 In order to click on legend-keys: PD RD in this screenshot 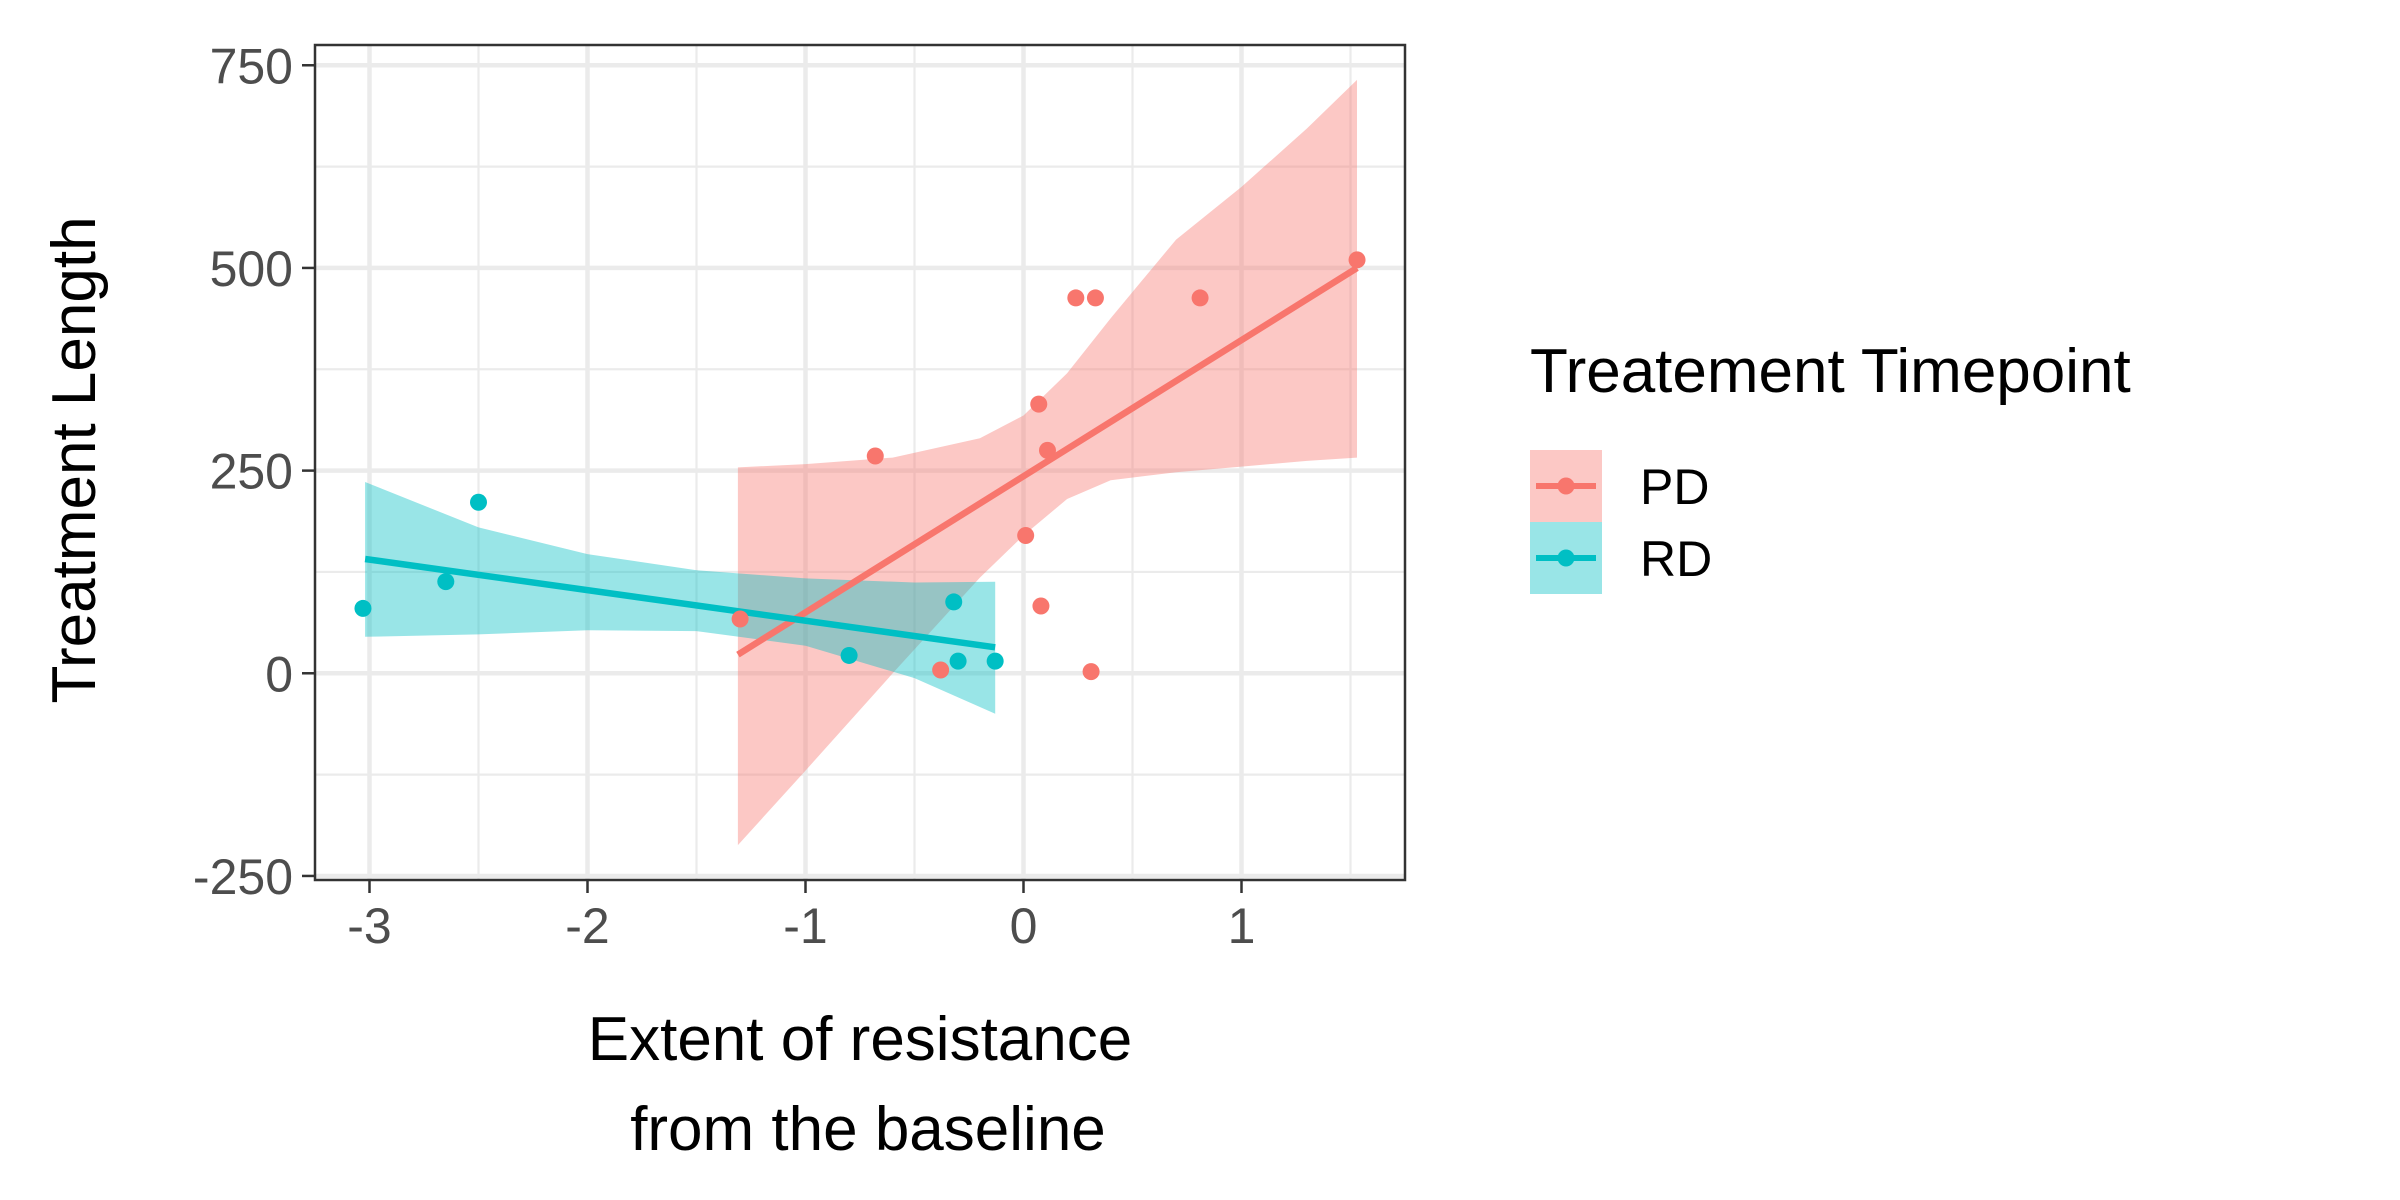, I will do `click(1621, 522)`.